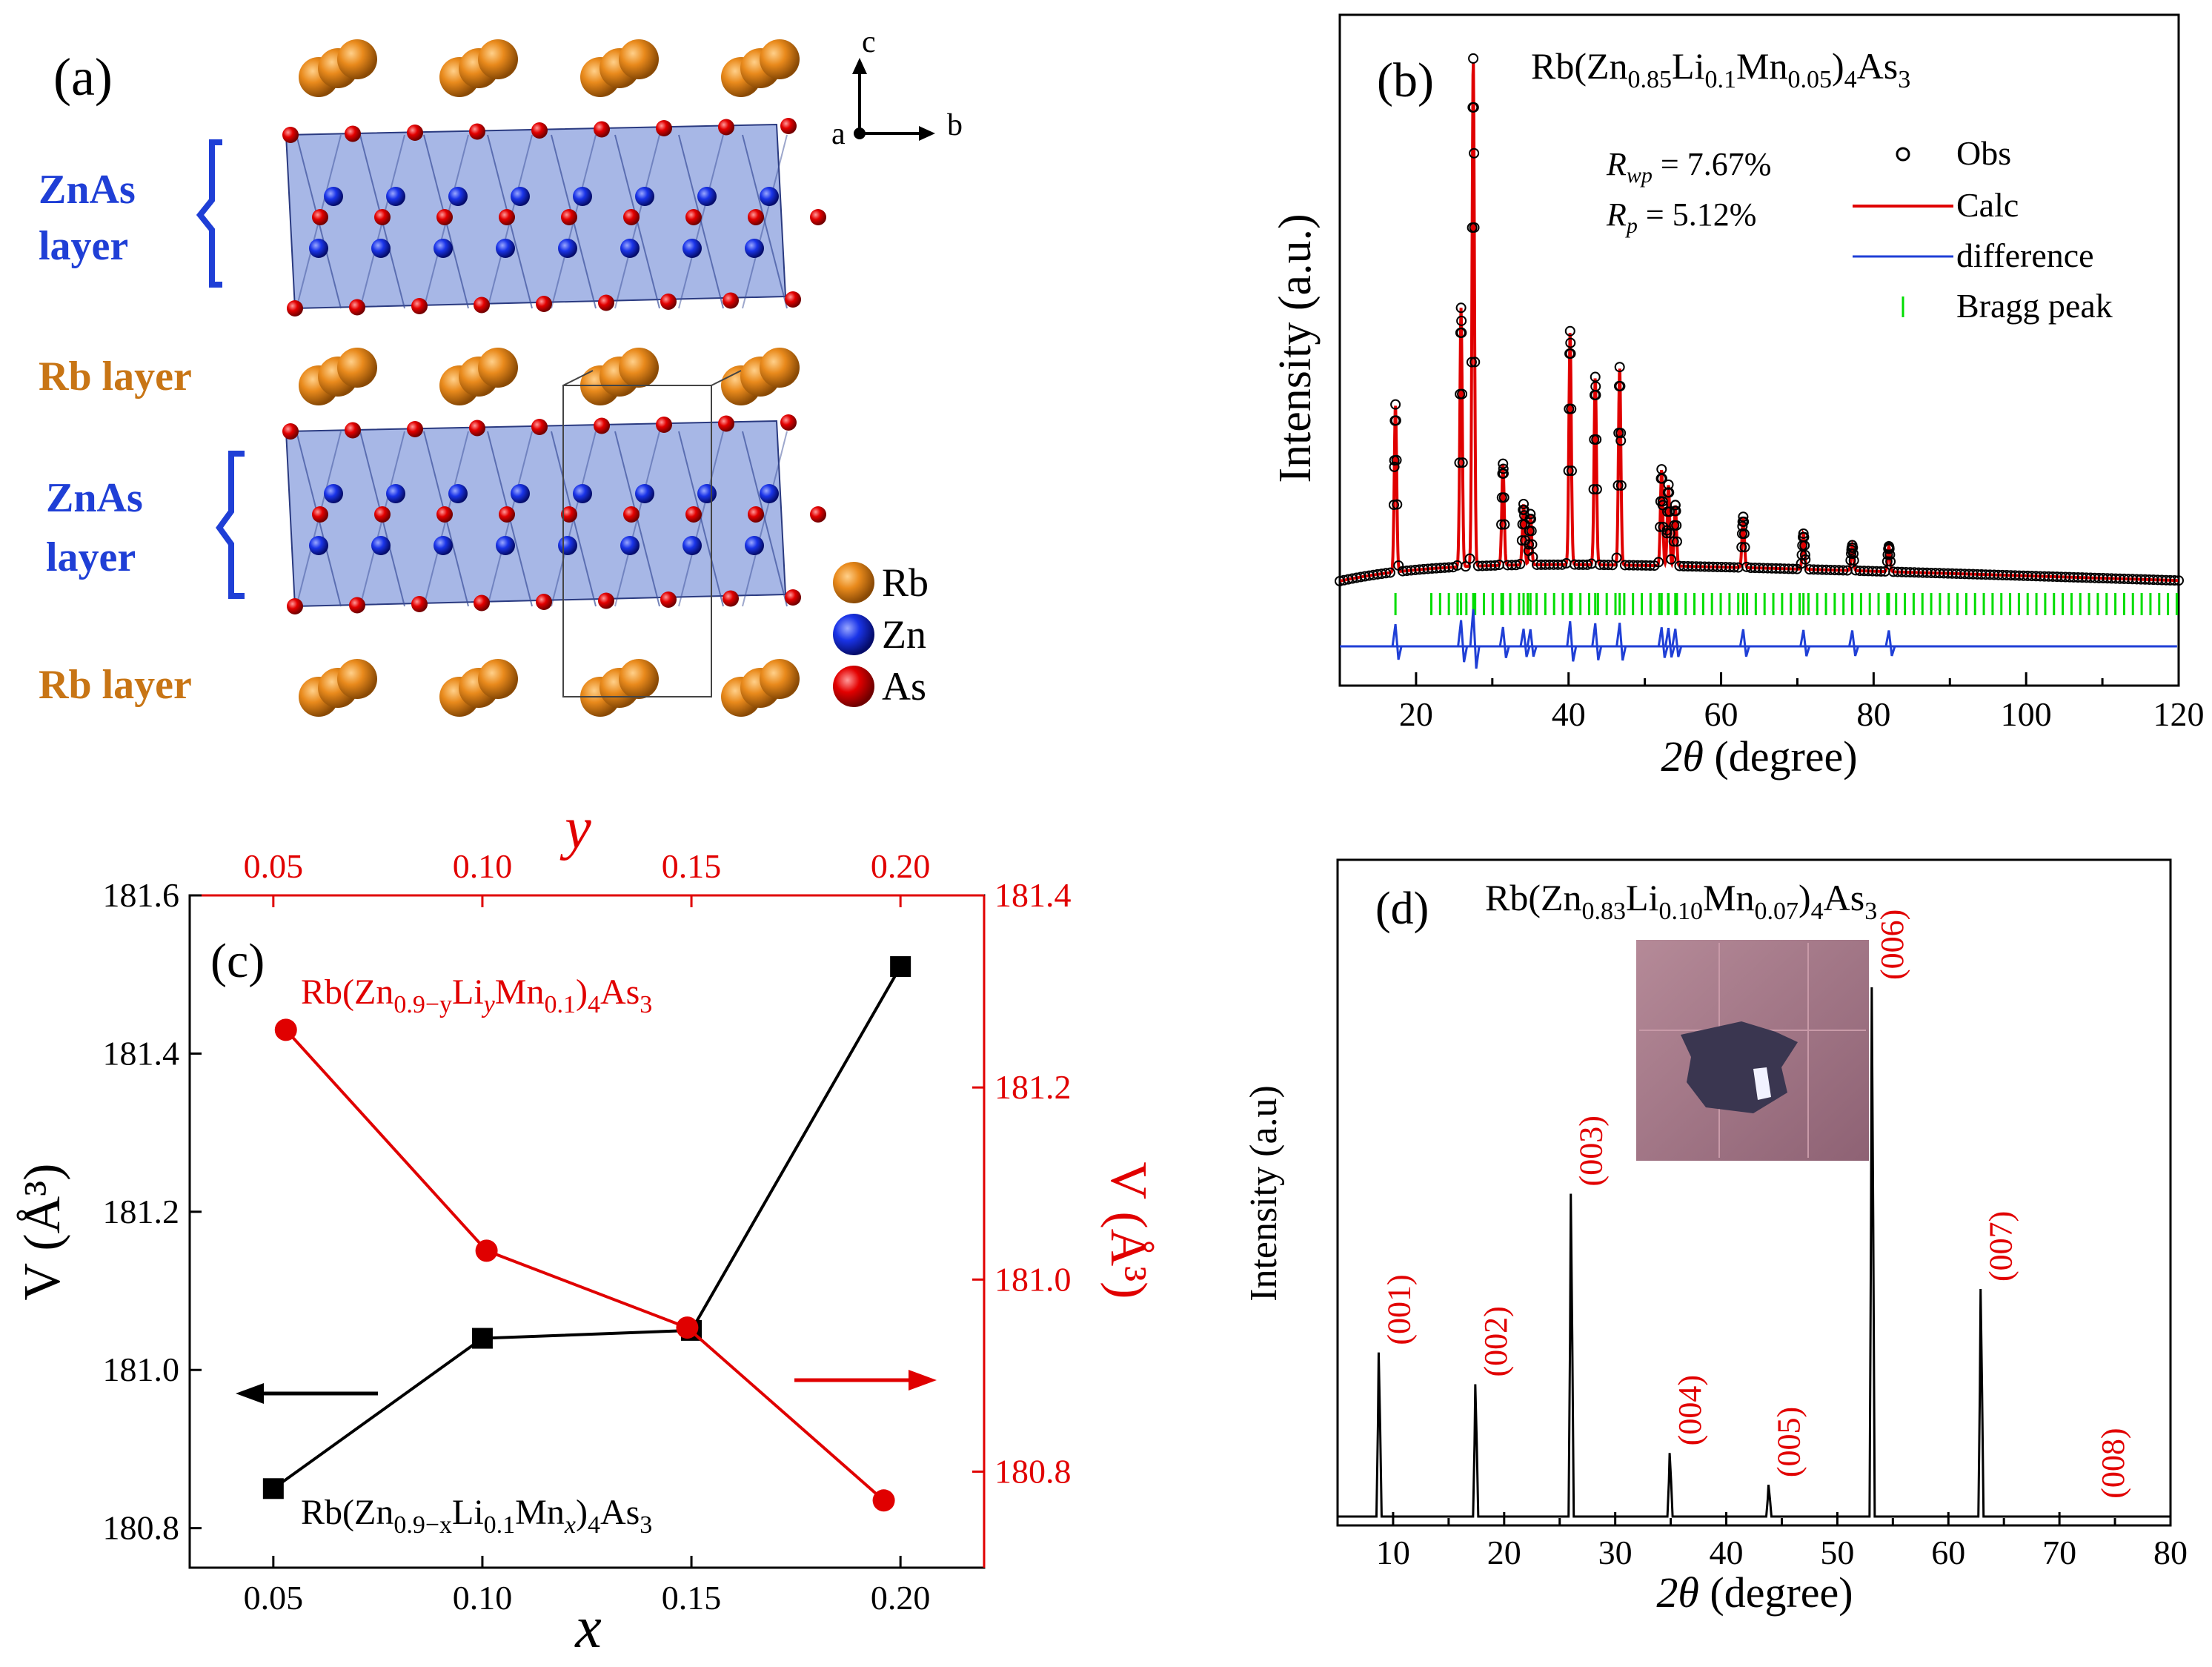  Describe the element at coordinates (578, 378) in the screenshot. I see `unit-cell-edge` at that location.